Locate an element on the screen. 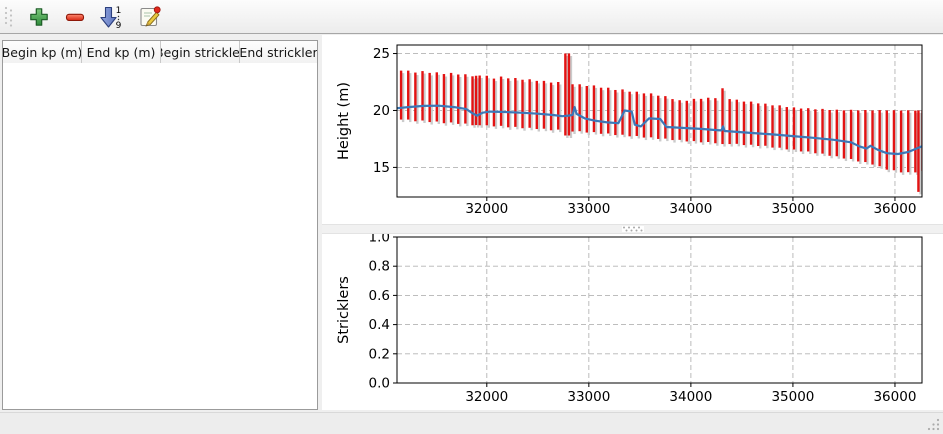 This screenshot has height=434, width=943. window-resize-grip is located at coordinates (933, 424).